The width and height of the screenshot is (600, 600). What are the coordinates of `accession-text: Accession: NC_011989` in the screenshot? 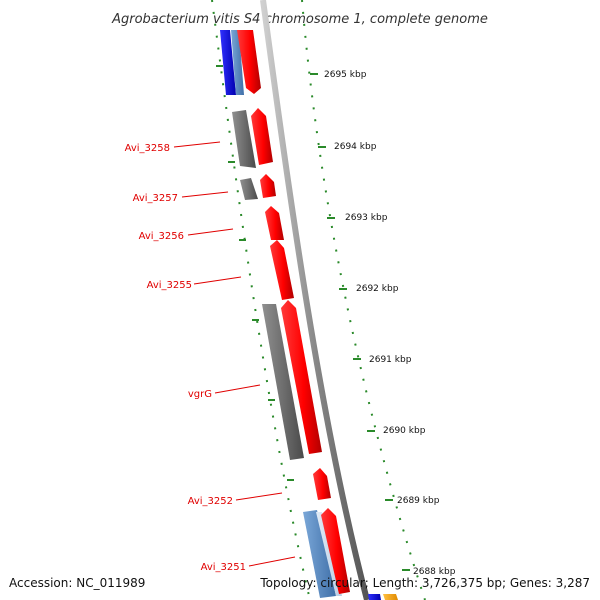 It's located at (77, 583).